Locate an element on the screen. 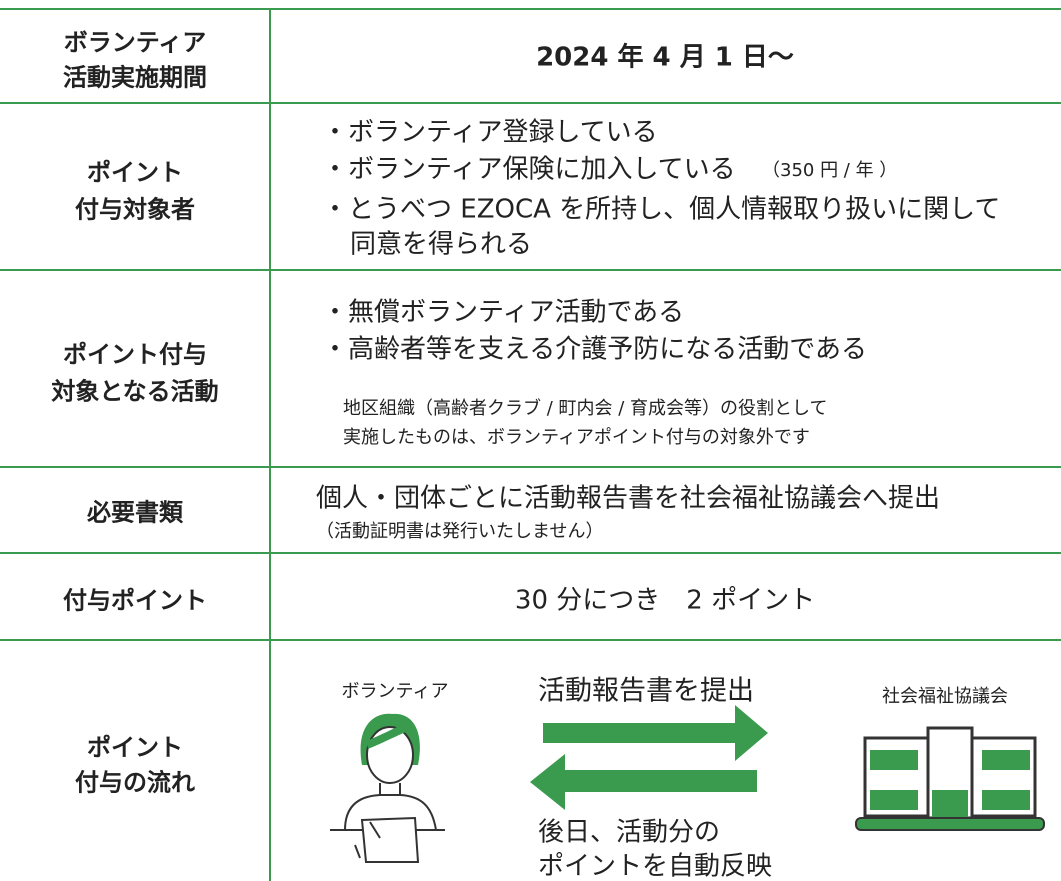 This screenshot has width=1061, height=881. label: 付与対象者 is located at coordinates (135, 209).